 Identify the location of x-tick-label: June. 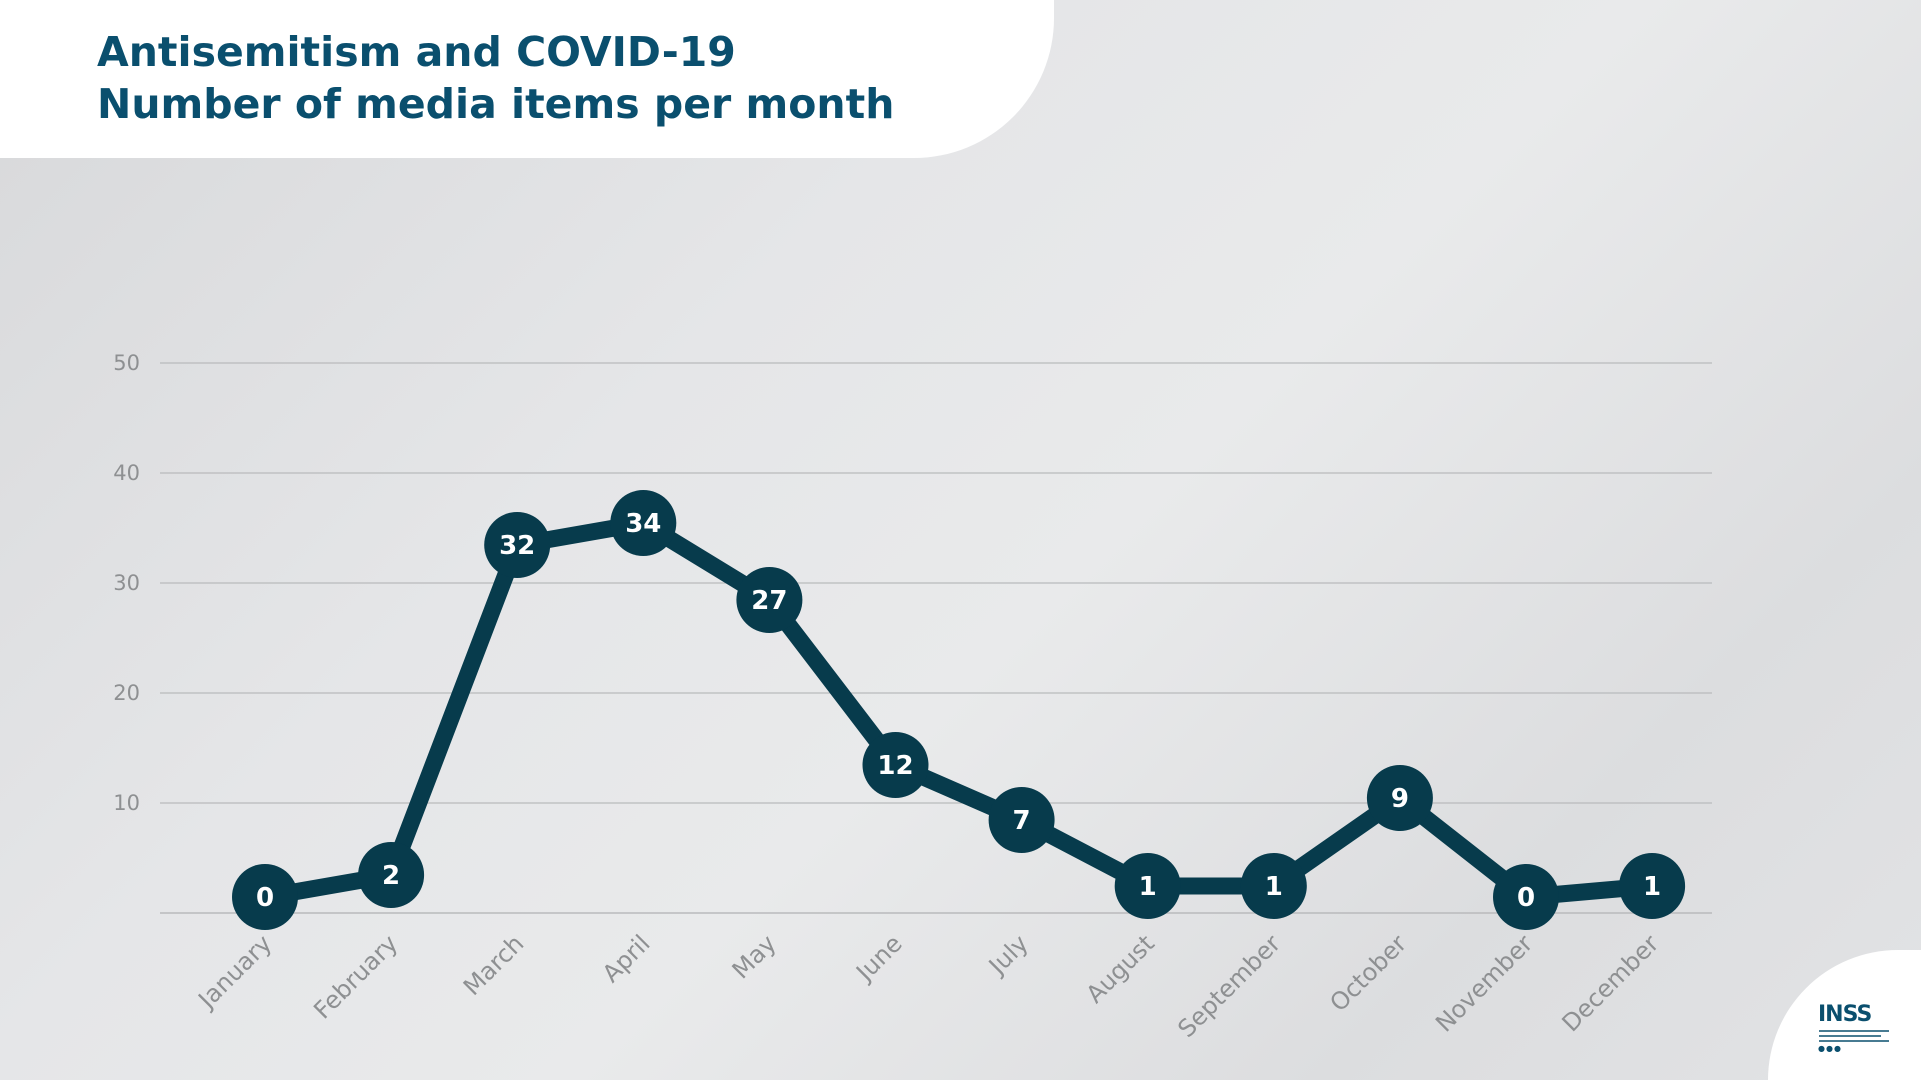
(879, 958).